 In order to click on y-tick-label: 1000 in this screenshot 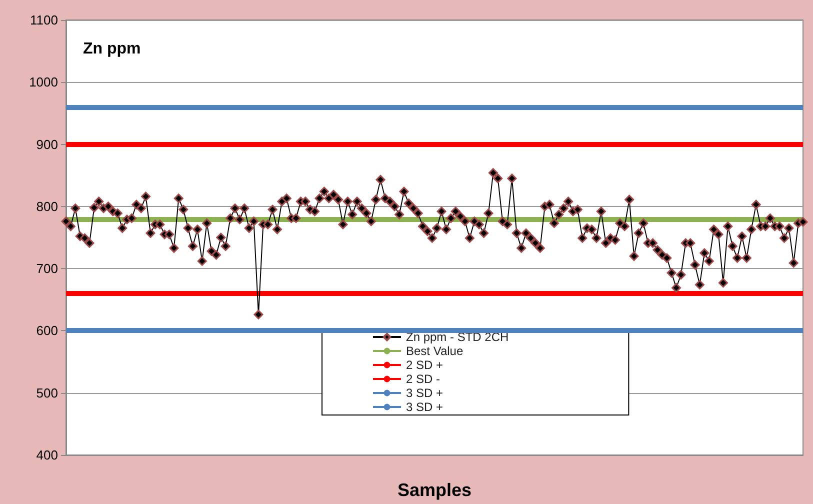, I will do `click(43, 82)`.